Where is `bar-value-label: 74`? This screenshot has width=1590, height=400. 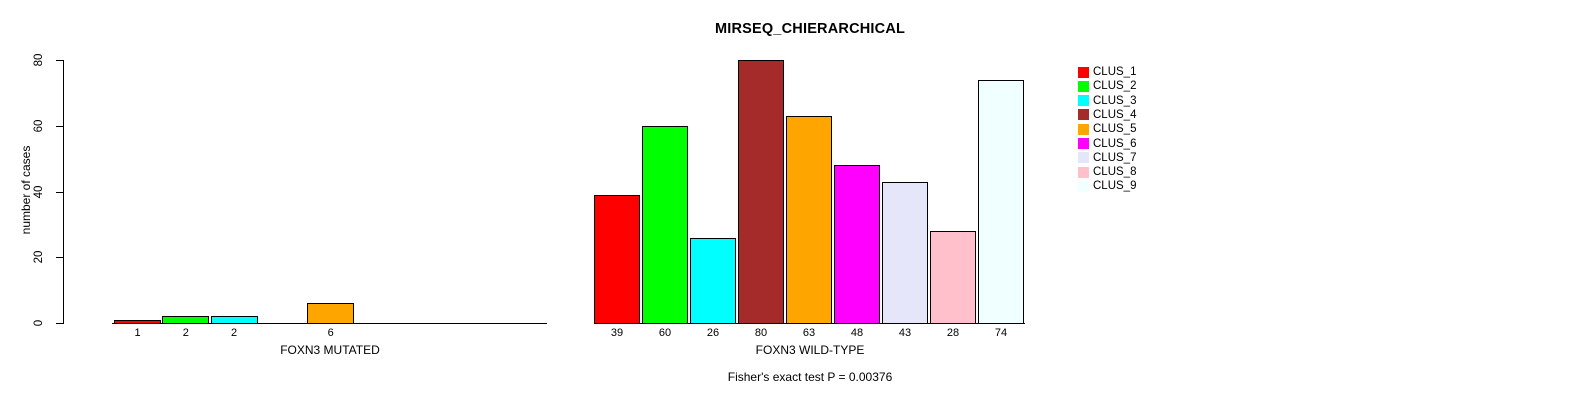 bar-value-label: 74 is located at coordinates (1001, 333).